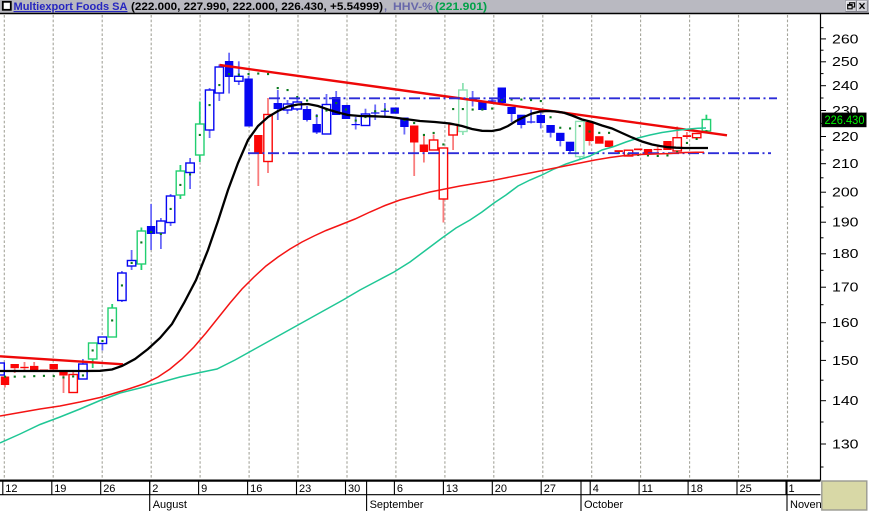 The width and height of the screenshot is (869, 517). What do you see at coordinates (845, 39) in the screenshot?
I see `svg-text: 260` at bounding box center [845, 39].